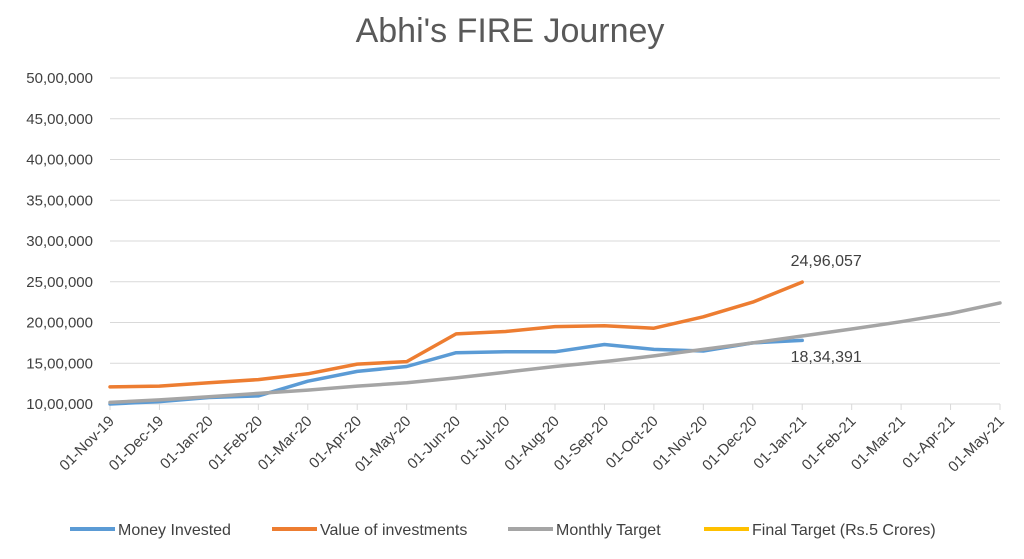 The image size is (1024, 559). I want to click on legend-label: Monthly Target, so click(608, 530).